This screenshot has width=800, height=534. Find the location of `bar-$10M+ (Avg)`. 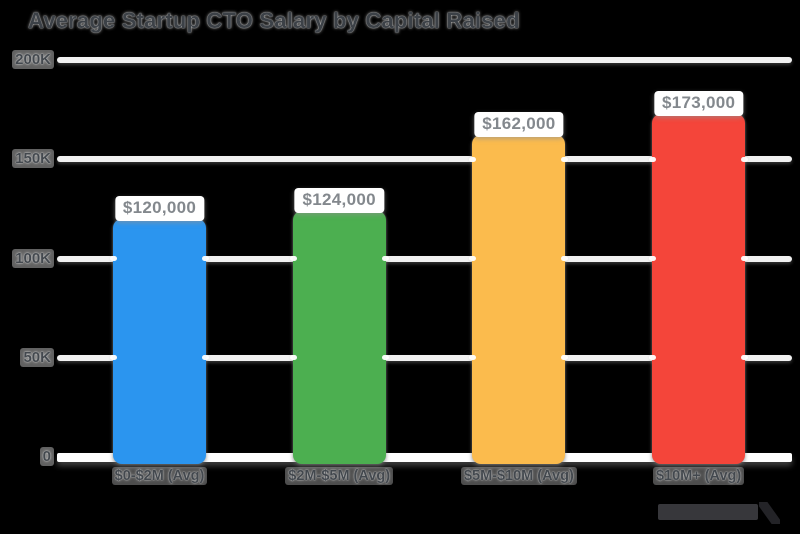

bar-$10M+ (Avg) is located at coordinates (699, 288).